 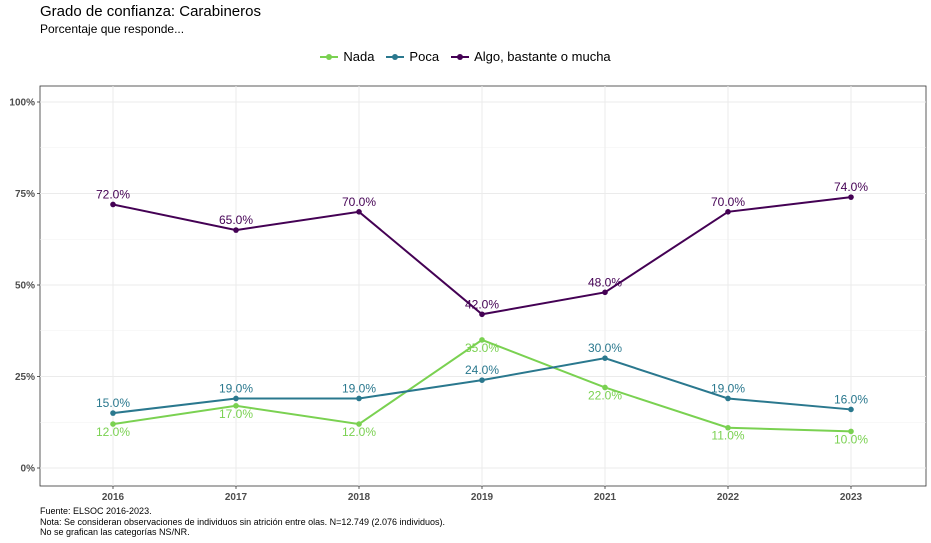 What do you see at coordinates (482, 304) in the screenshot?
I see `data-label: 42.0%` at bounding box center [482, 304].